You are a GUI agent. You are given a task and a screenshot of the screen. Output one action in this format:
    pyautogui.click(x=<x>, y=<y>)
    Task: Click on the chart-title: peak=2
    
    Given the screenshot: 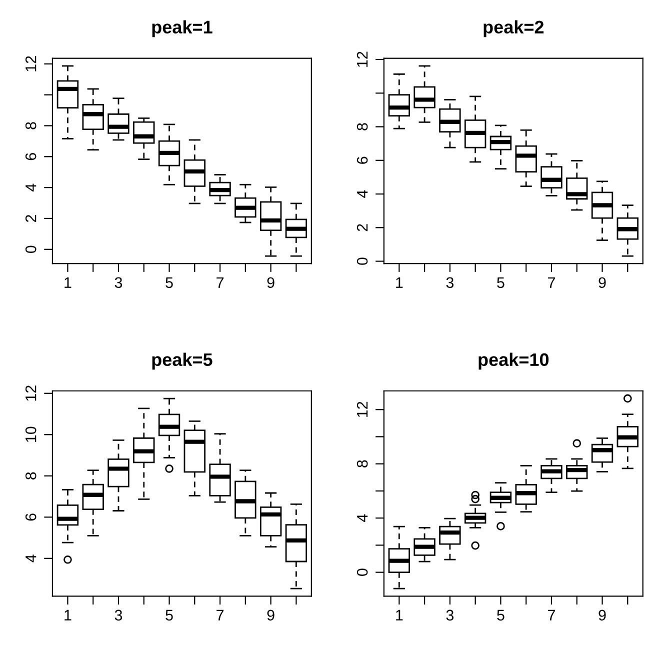 What is the action you would take?
    pyautogui.click(x=514, y=29)
    